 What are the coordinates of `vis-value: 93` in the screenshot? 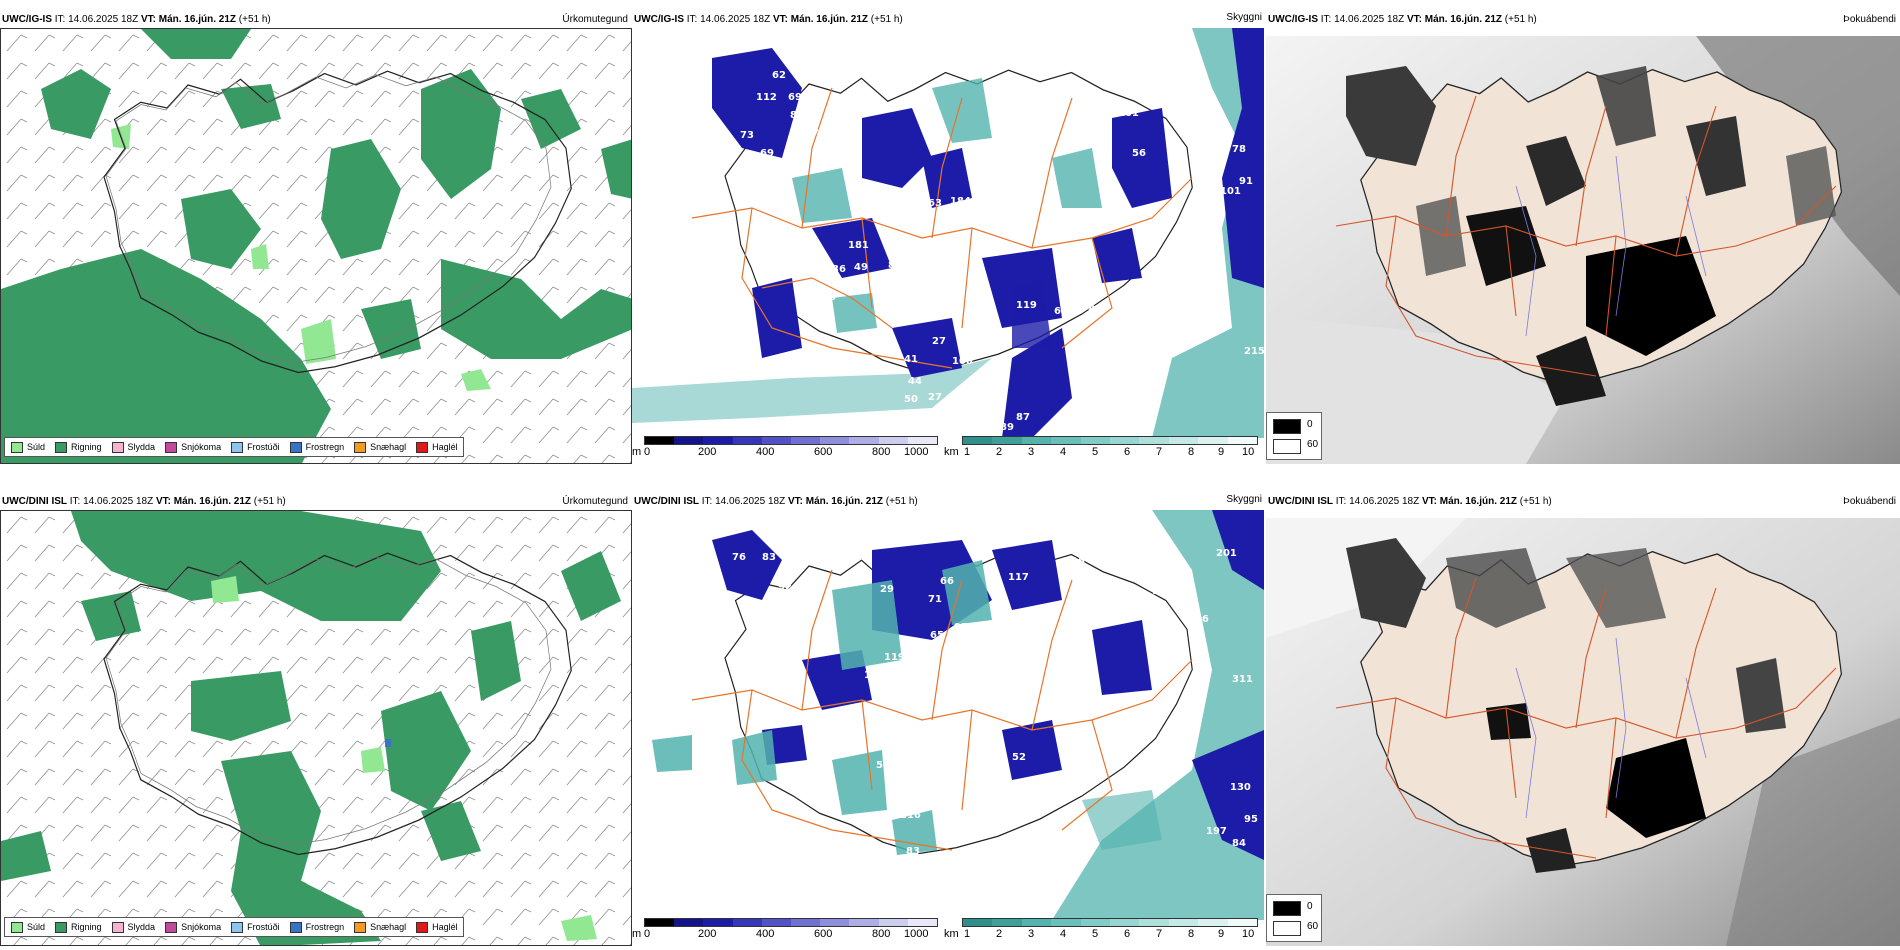 It's located at (941, 859).